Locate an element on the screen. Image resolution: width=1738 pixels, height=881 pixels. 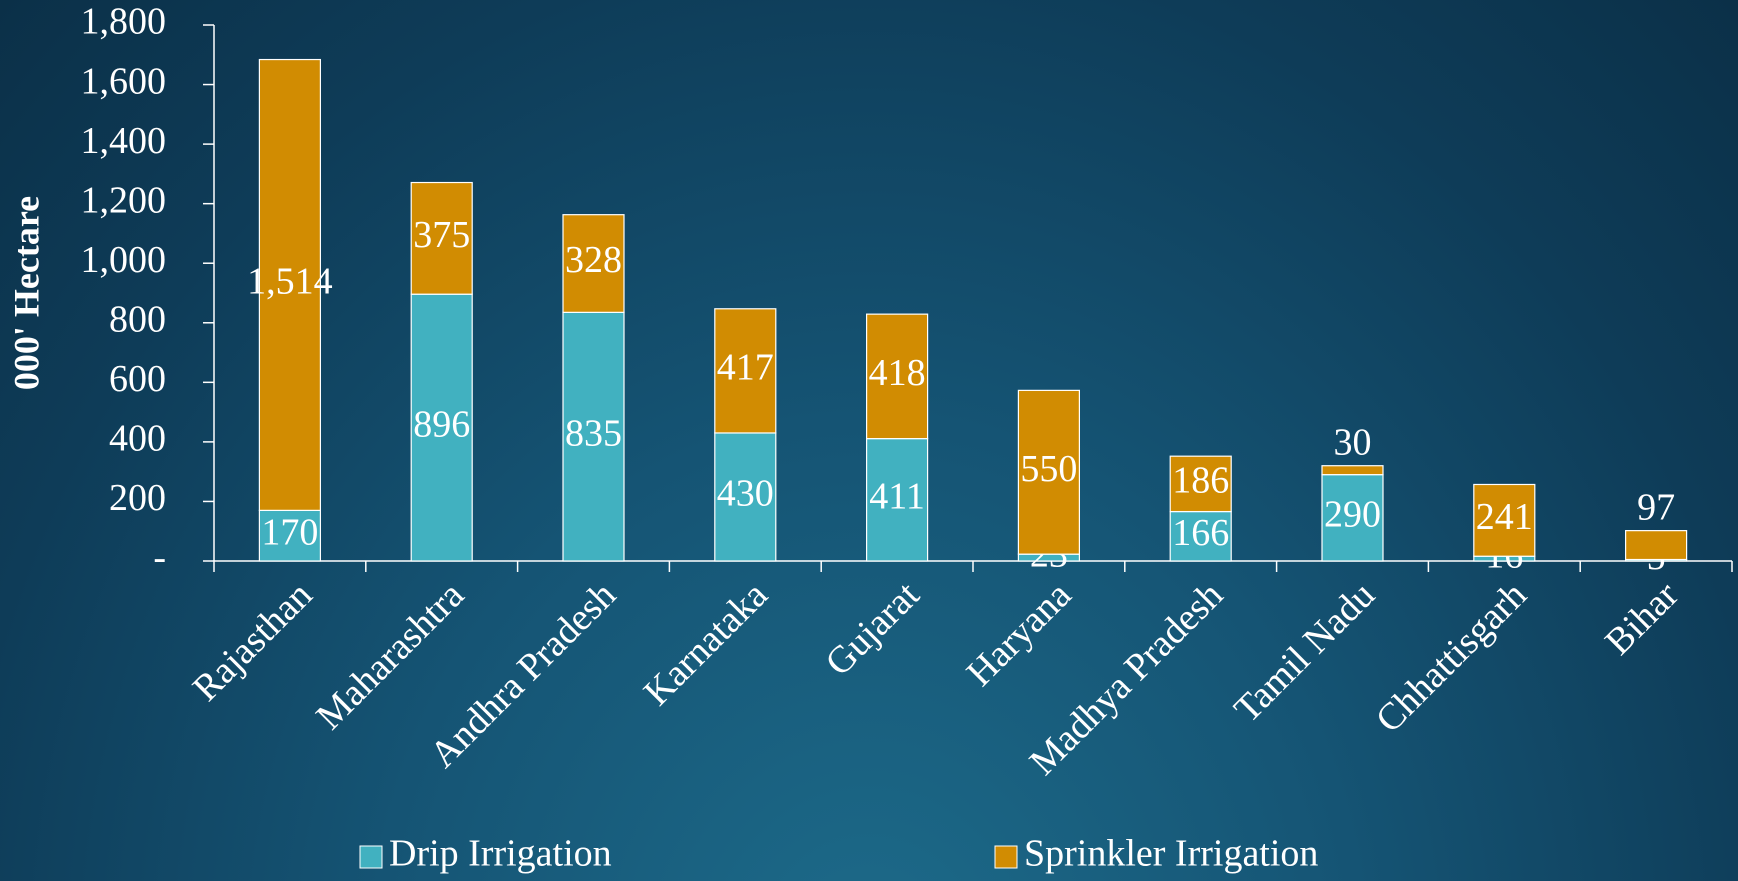
y-tick-label: 1,400 is located at coordinates (124, 141).